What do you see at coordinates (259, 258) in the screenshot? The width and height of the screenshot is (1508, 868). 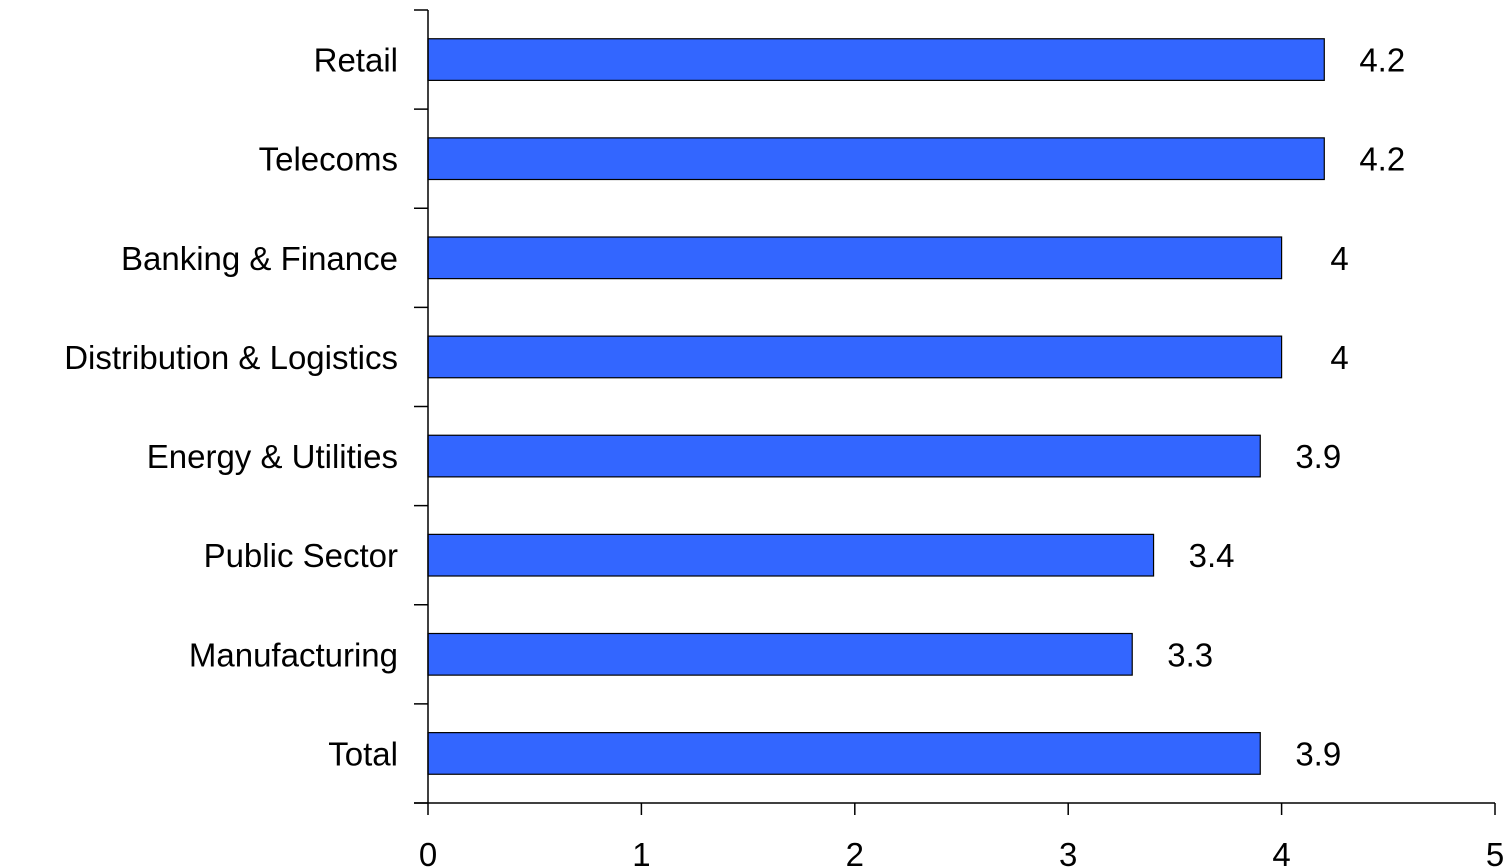 I see `category-label: Banking & Finance` at bounding box center [259, 258].